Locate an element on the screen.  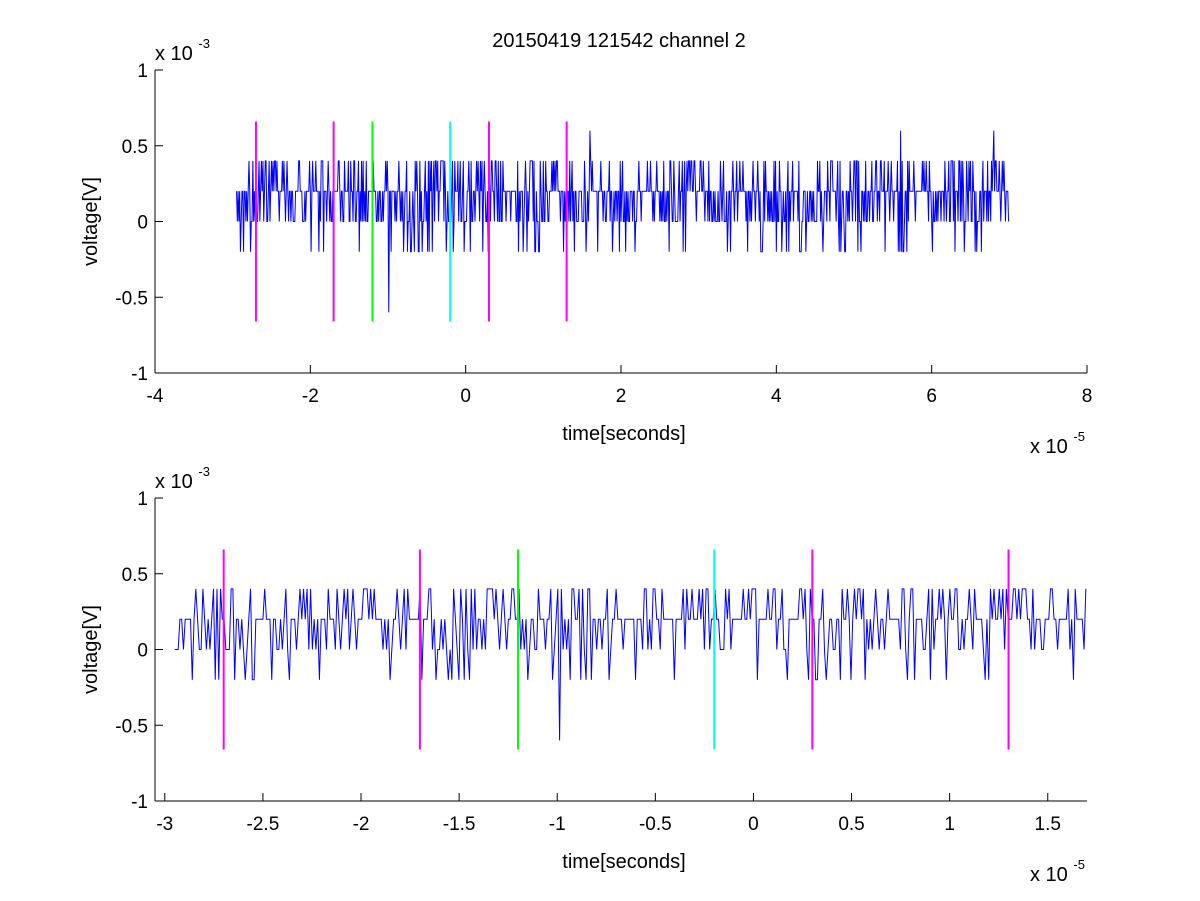
chart-1-y-axis-label: voltage[V] is located at coordinates (91, 221).